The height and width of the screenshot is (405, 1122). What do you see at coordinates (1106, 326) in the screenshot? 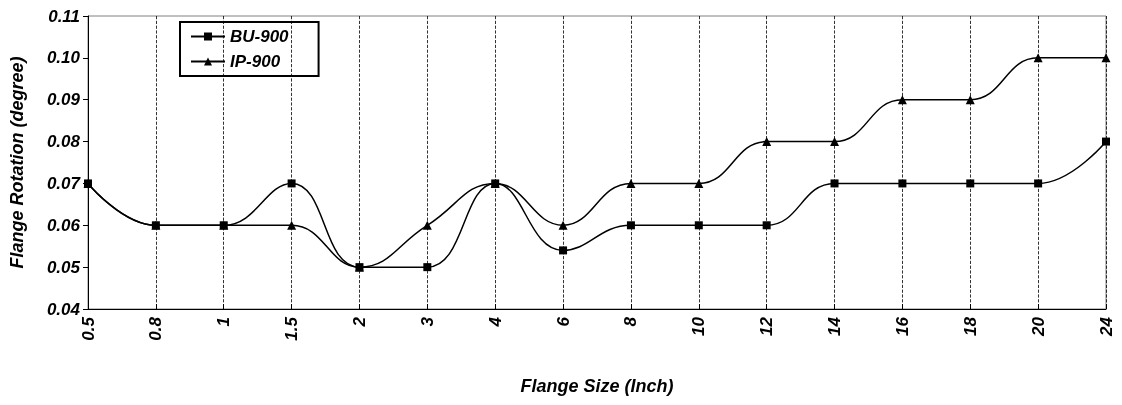
I see `x-tick-label: 24` at bounding box center [1106, 326].